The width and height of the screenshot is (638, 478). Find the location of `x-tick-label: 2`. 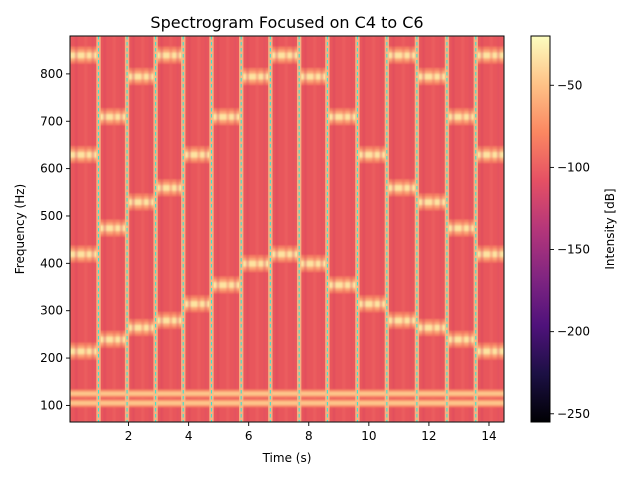

x-tick-label: 2 is located at coordinates (129, 436).